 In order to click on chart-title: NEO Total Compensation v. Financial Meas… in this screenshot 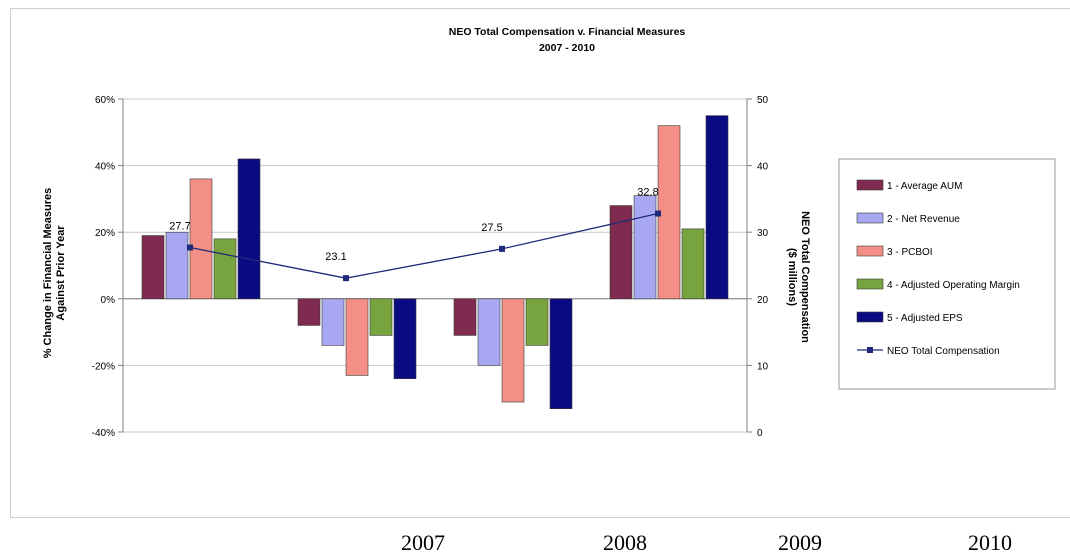, I will do `click(567, 32)`.